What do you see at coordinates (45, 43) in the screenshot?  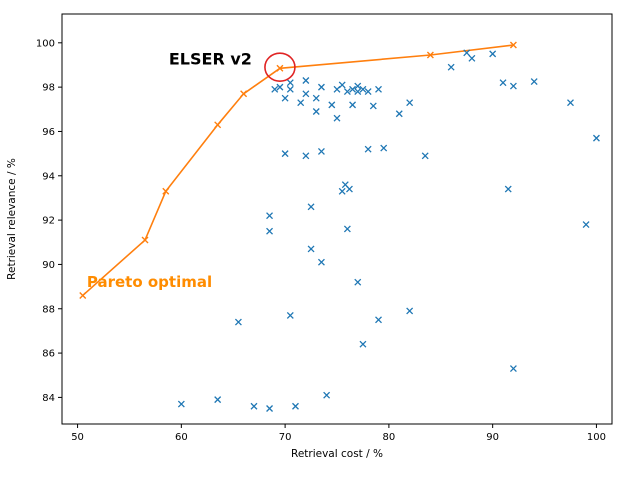 I see `y-tick-label: 100` at bounding box center [45, 43].